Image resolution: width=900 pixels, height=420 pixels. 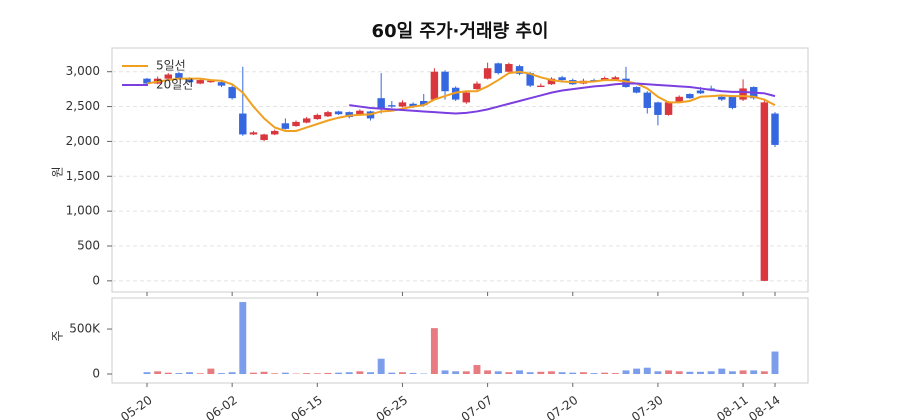 What do you see at coordinates (647, 406) in the screenshot?
I see `x-tick-label: 07-30` at bounding box center [647, 406].